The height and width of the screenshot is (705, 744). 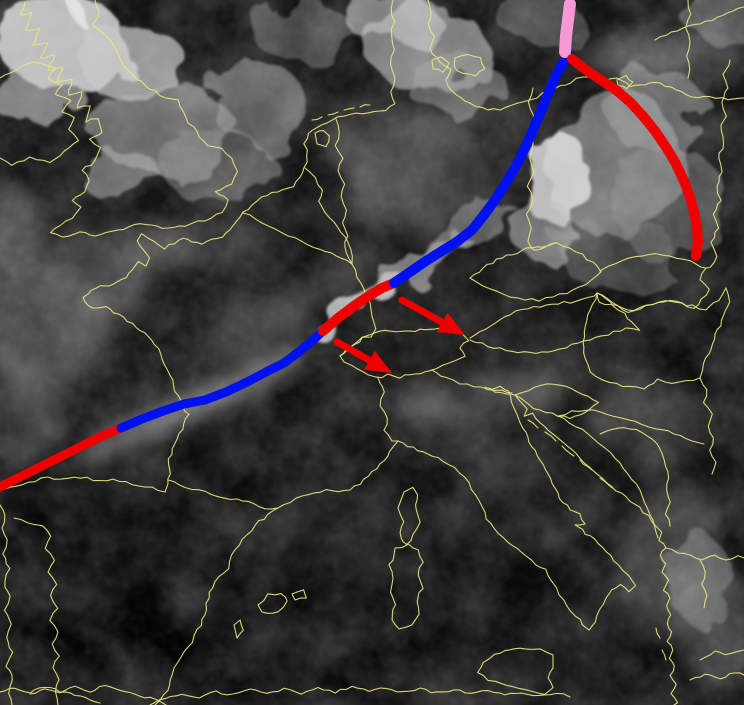 I want to click on border-sardinia, so click(x=406, y=586).